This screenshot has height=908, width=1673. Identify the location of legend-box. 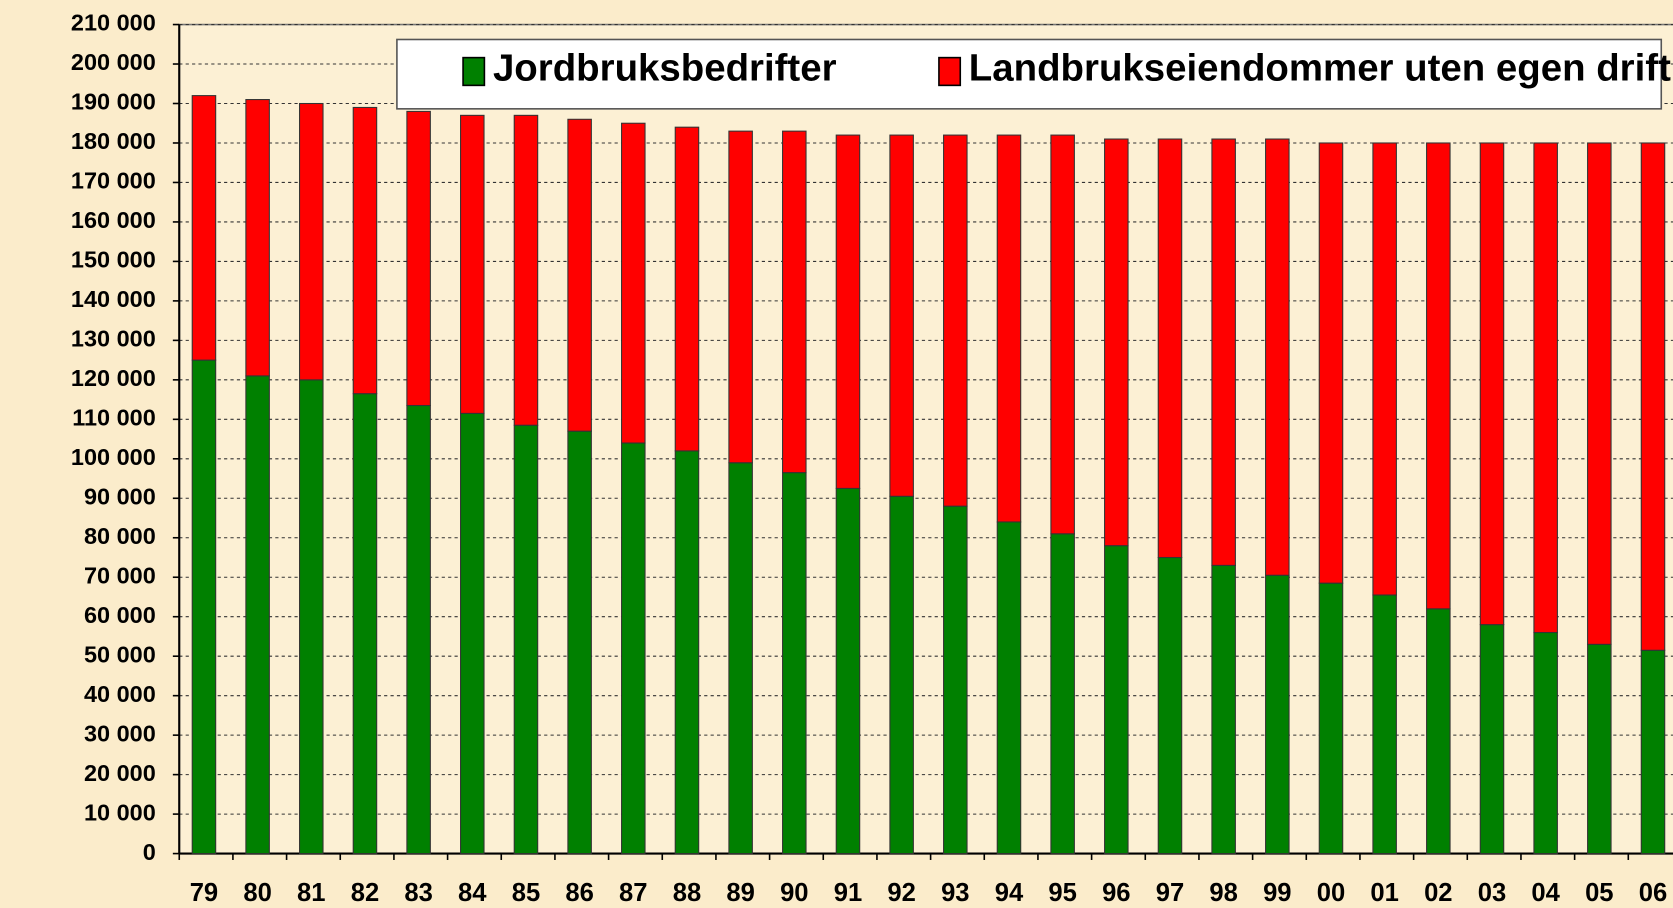
(1029, 74).